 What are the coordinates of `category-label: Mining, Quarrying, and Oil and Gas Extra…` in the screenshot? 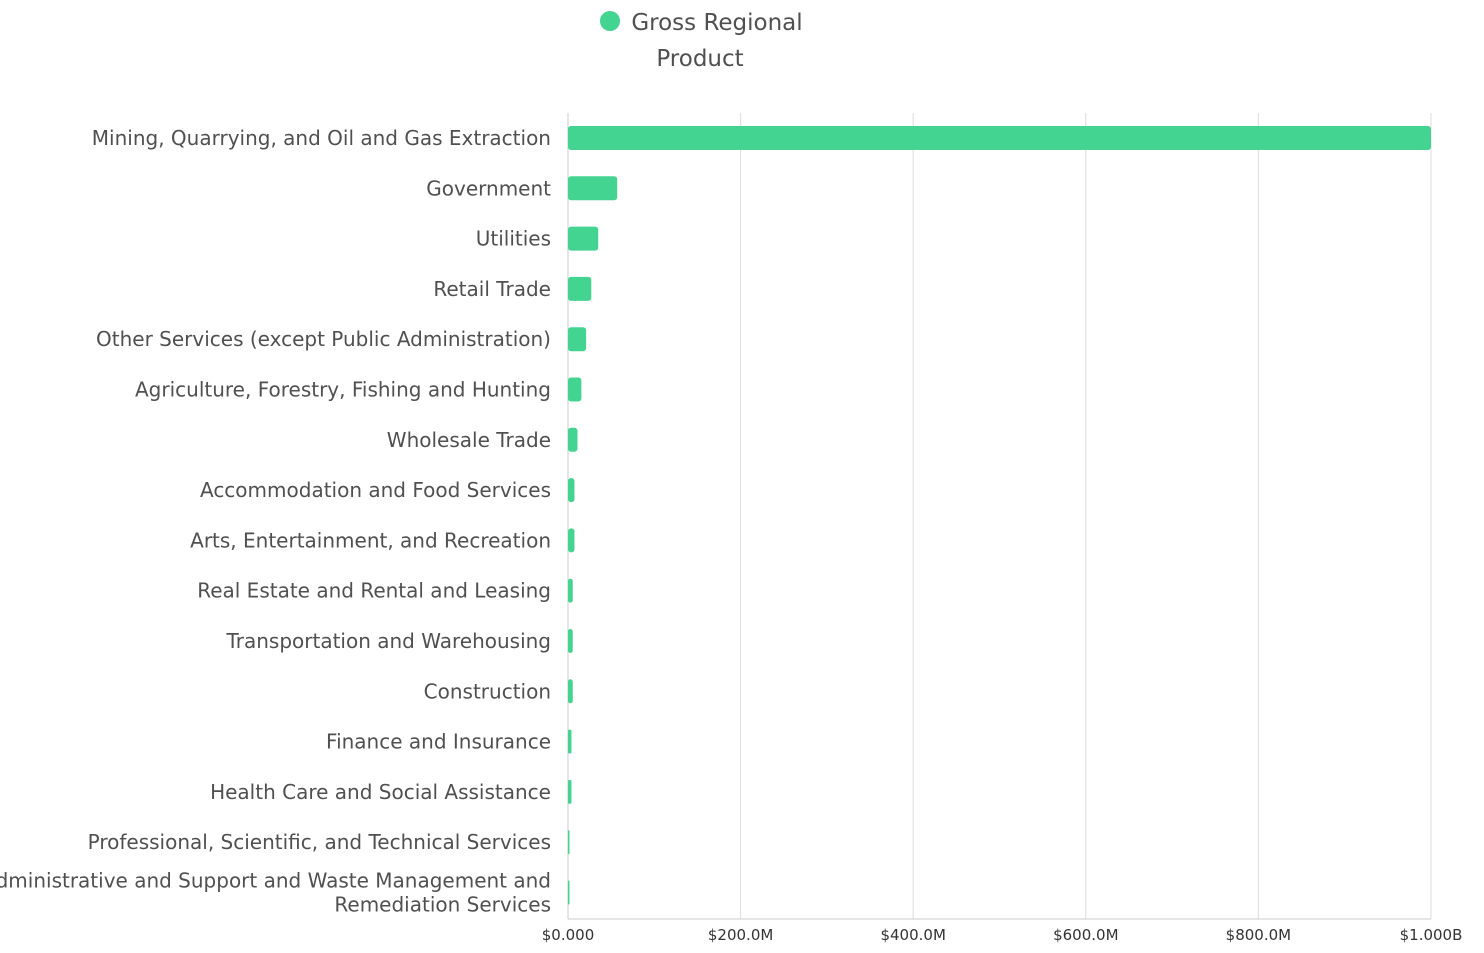 It's located at (321, 138).